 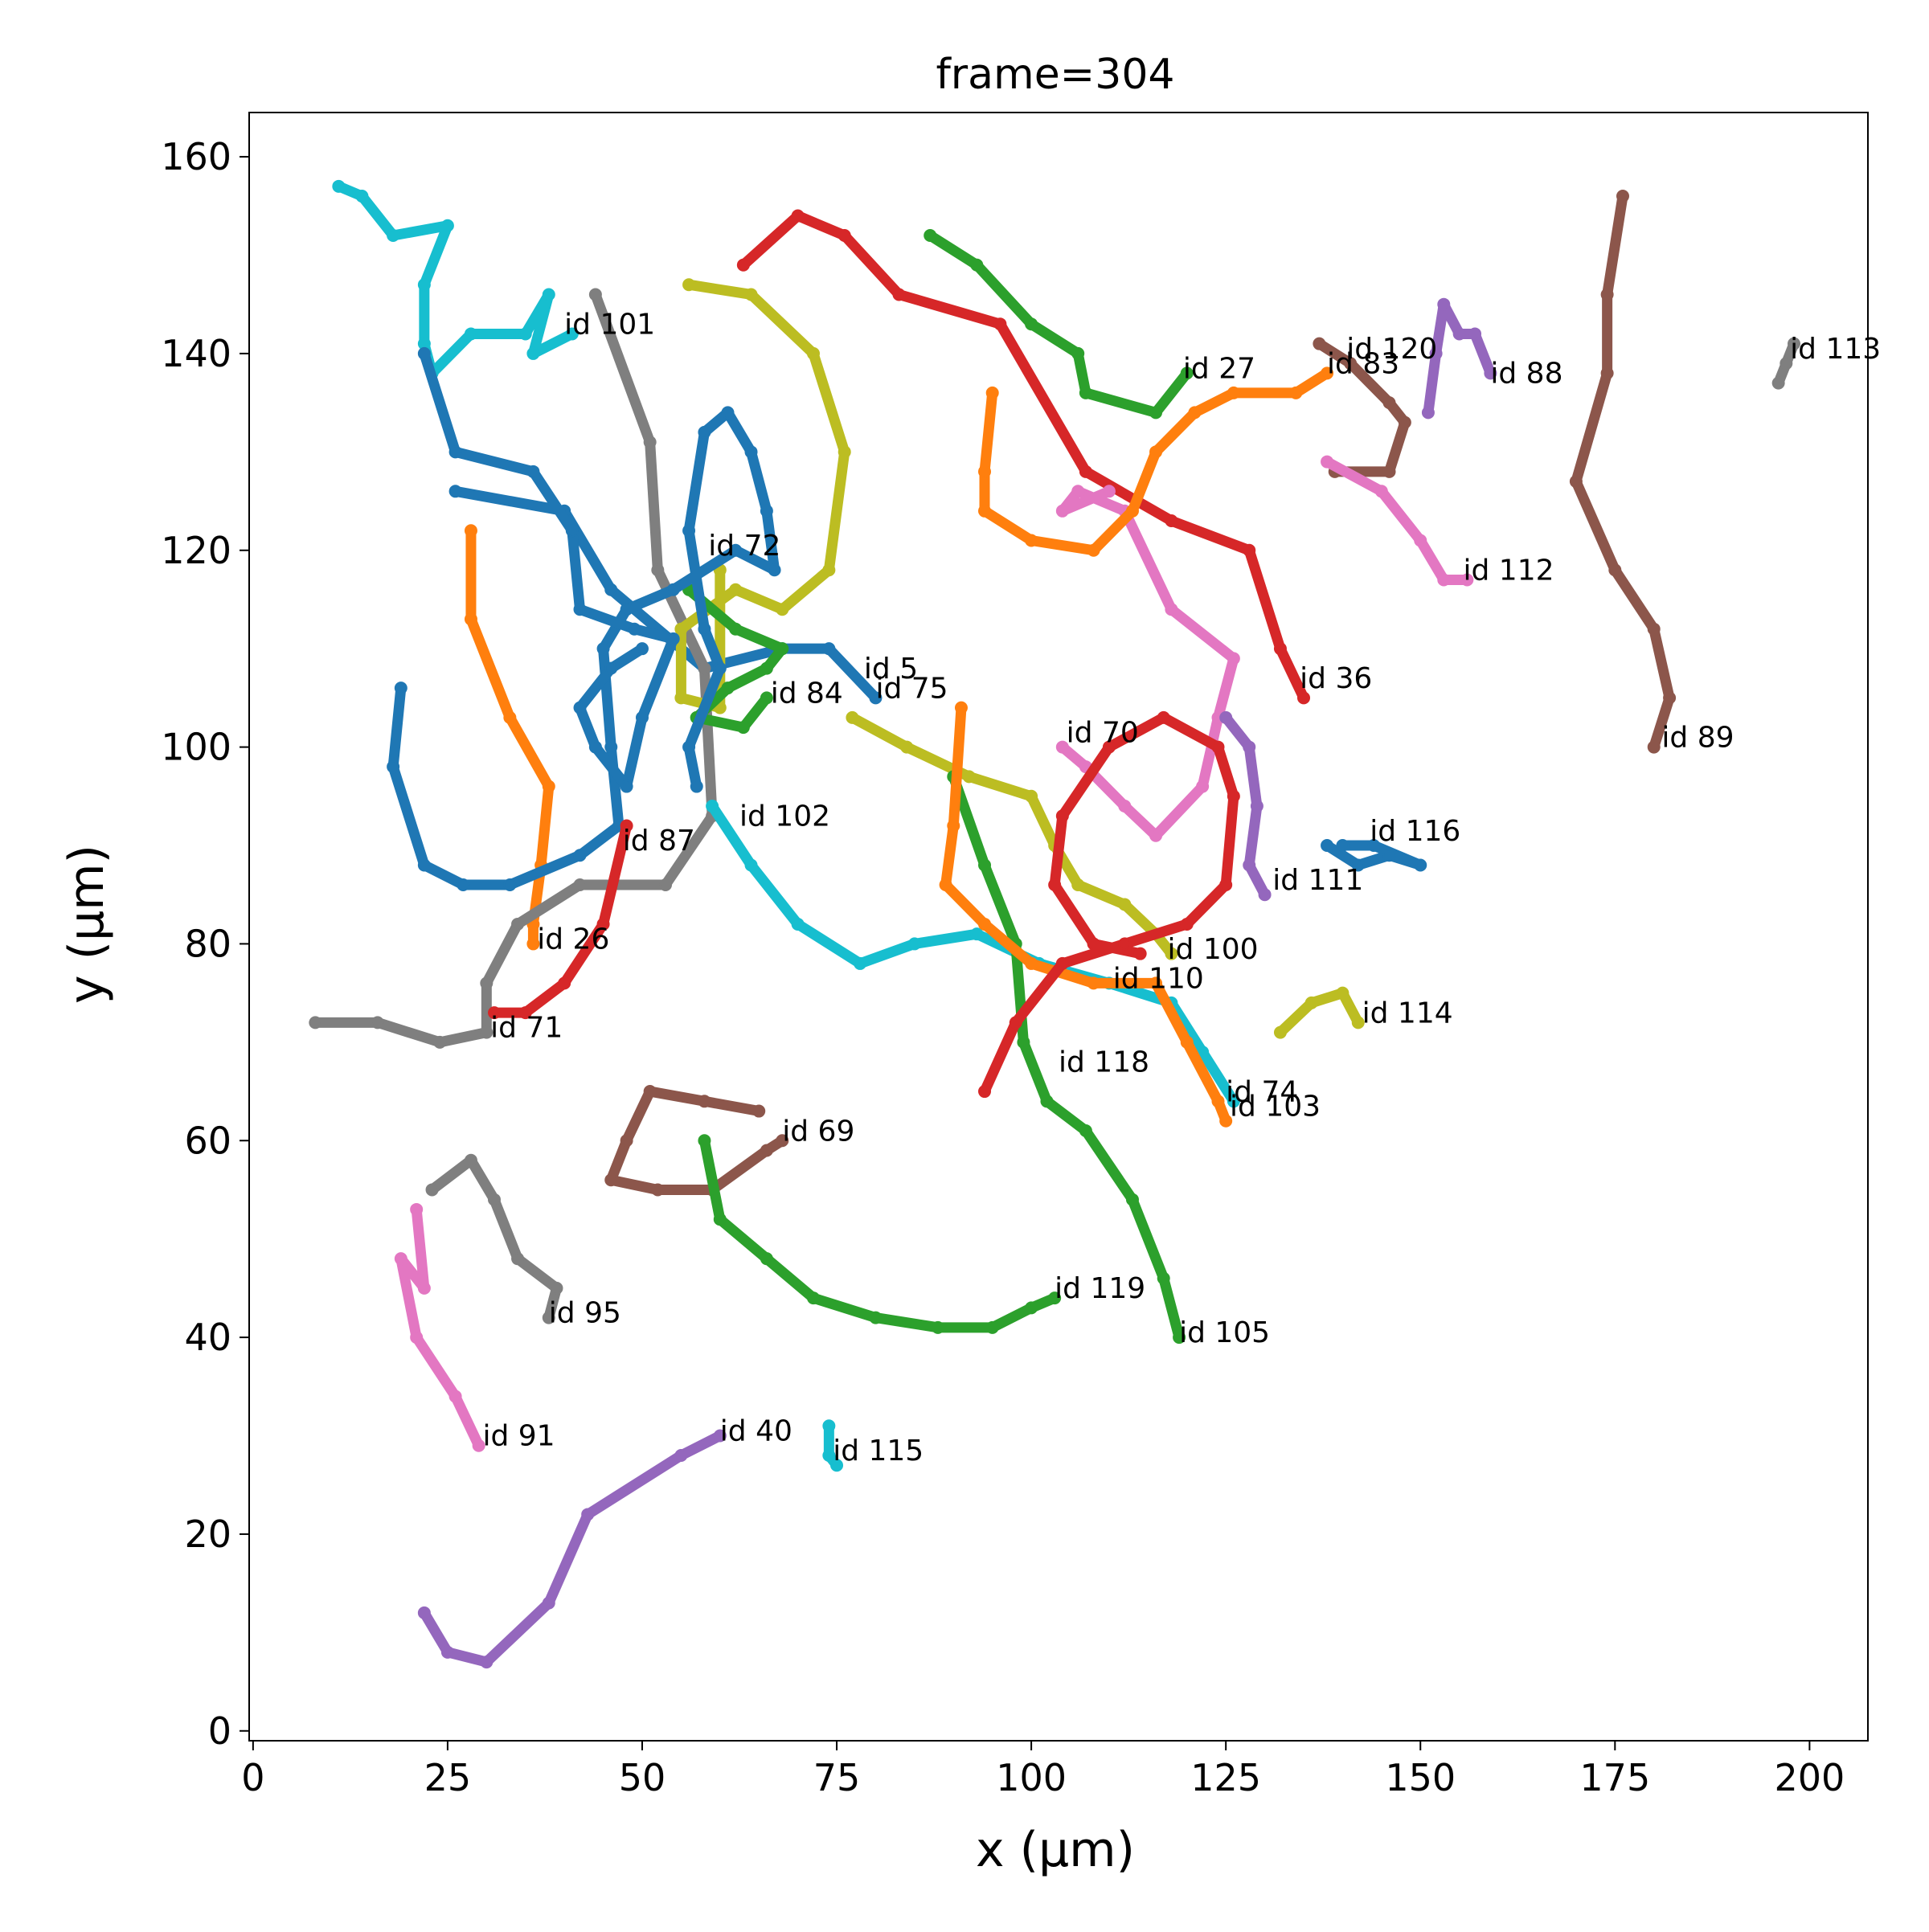 What do you see at coordinates (891, 669) in the screenshot?
I see `track-id-label: id 5` at bounding box center [891, 669].